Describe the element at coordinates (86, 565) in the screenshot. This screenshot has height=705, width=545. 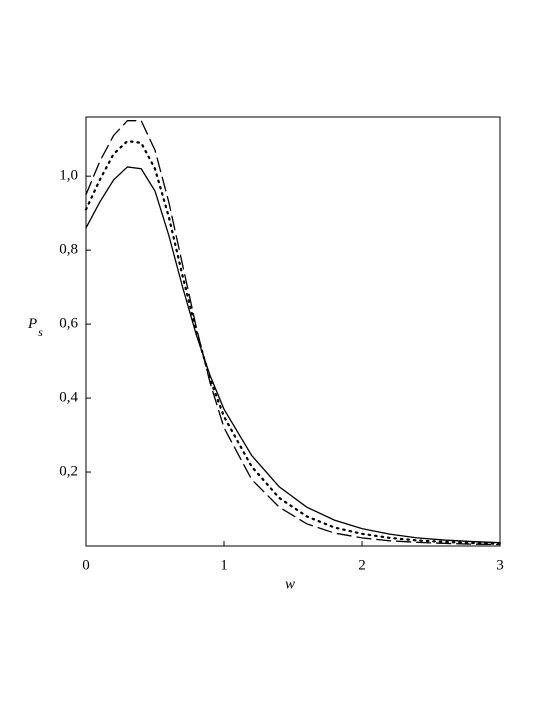
I see `x-tick-label: 0` at that location.